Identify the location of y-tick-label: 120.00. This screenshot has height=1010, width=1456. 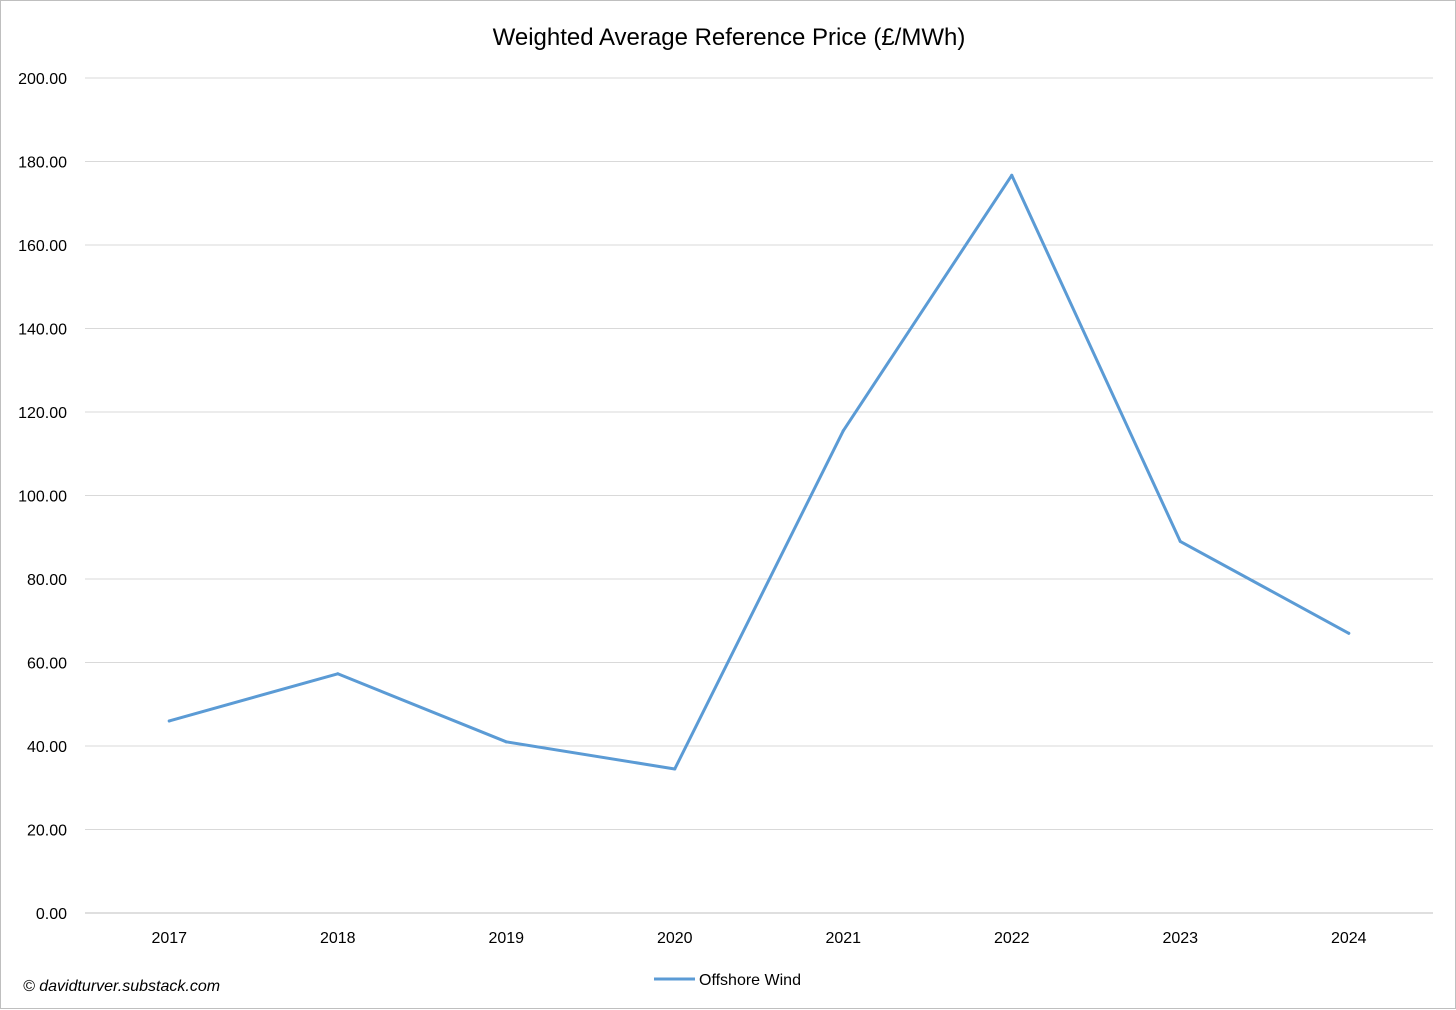
(42, 413).